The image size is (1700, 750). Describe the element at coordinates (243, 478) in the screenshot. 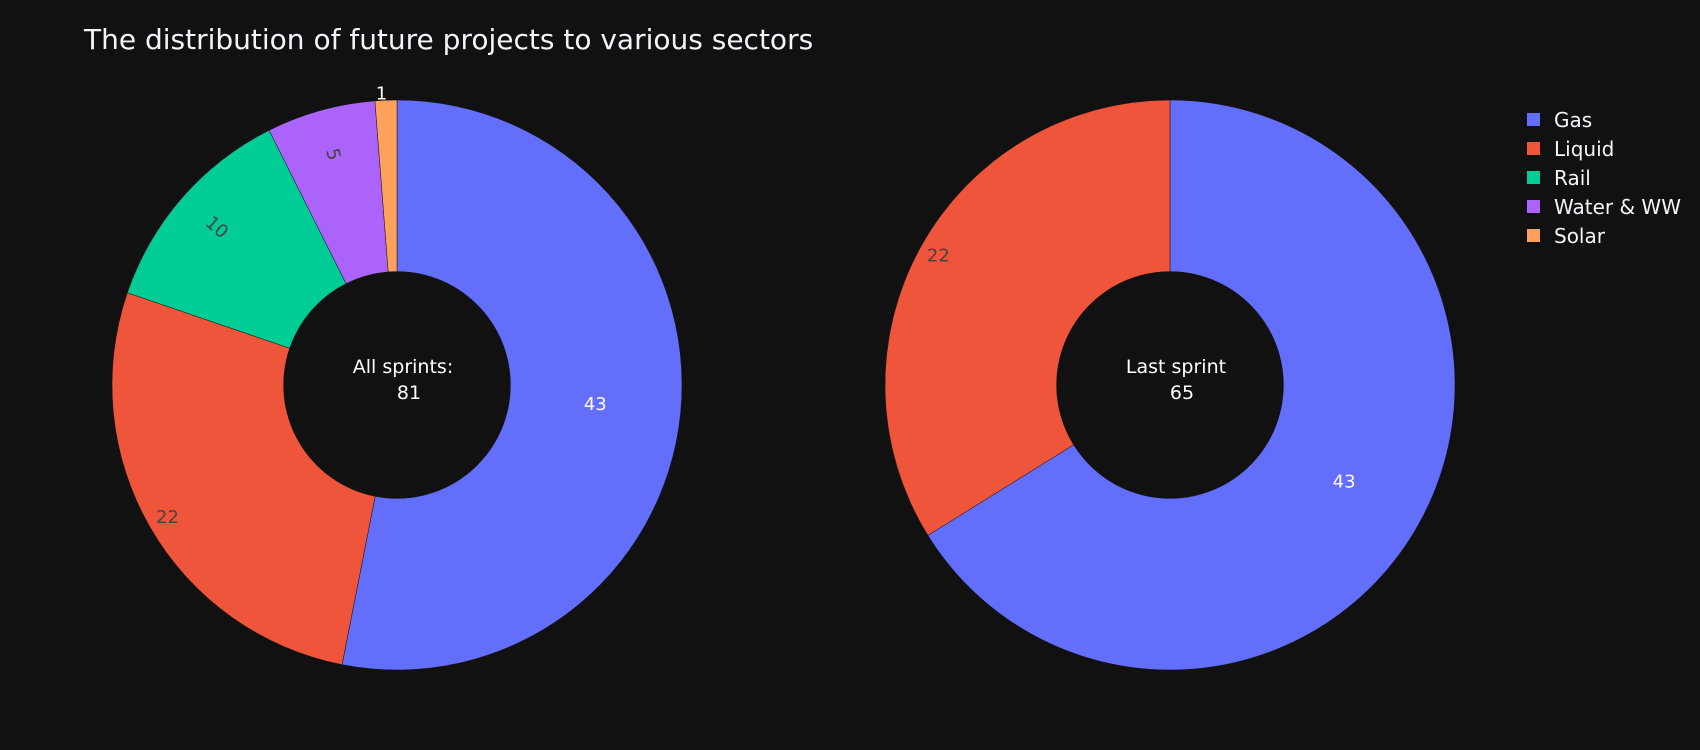

I see `pie1-slice-liquid` at that location.